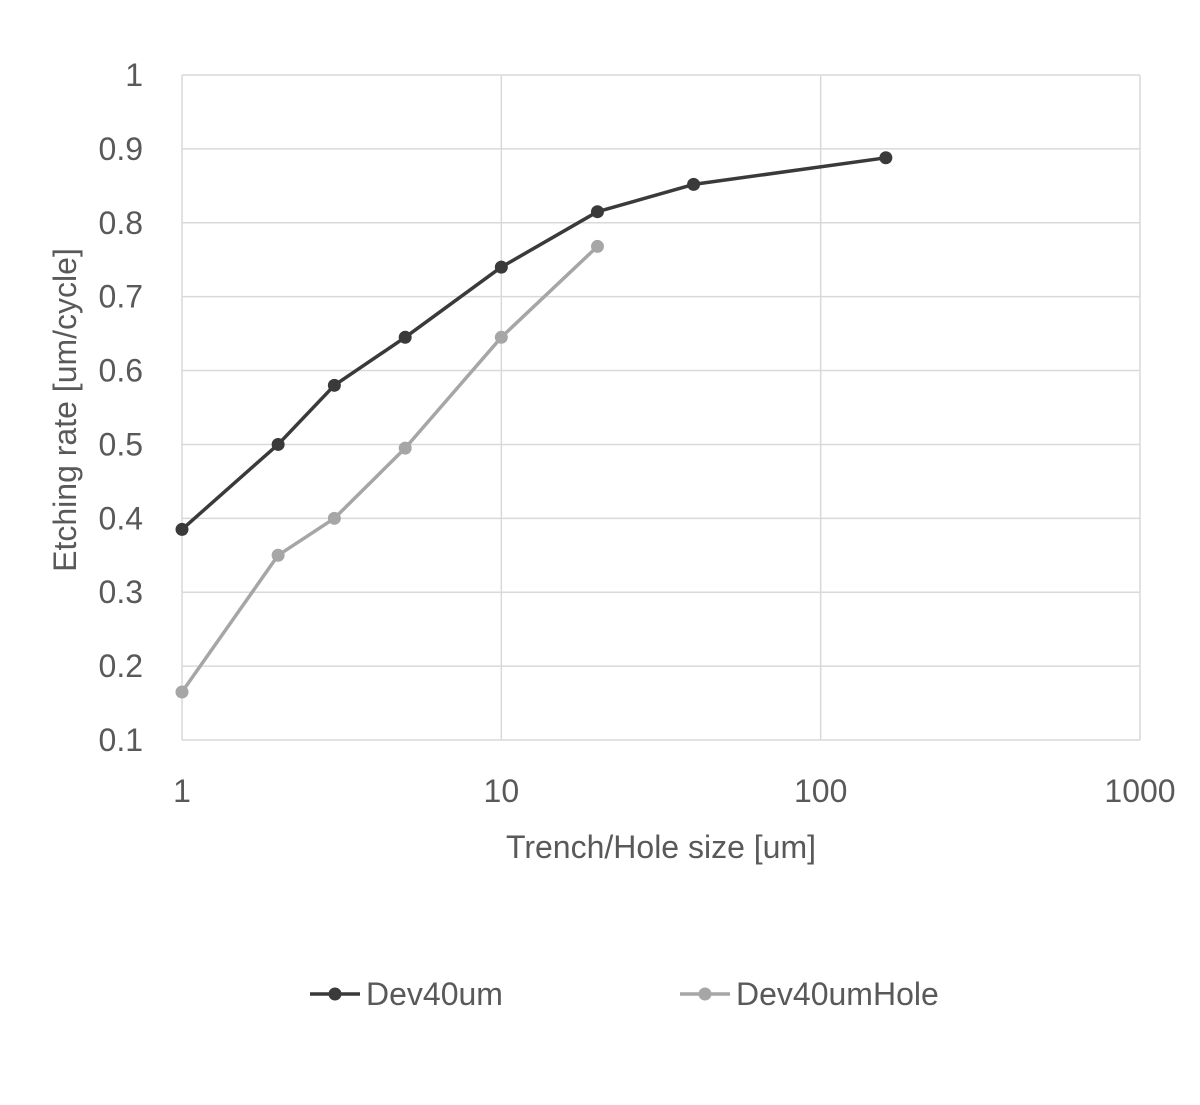 This screenshot has height=1105, width=1200. What do you see at coordinates (121, 740) in the screenshot?
I see `y-tick-label: 0.1` at bounding box center [121, 740].